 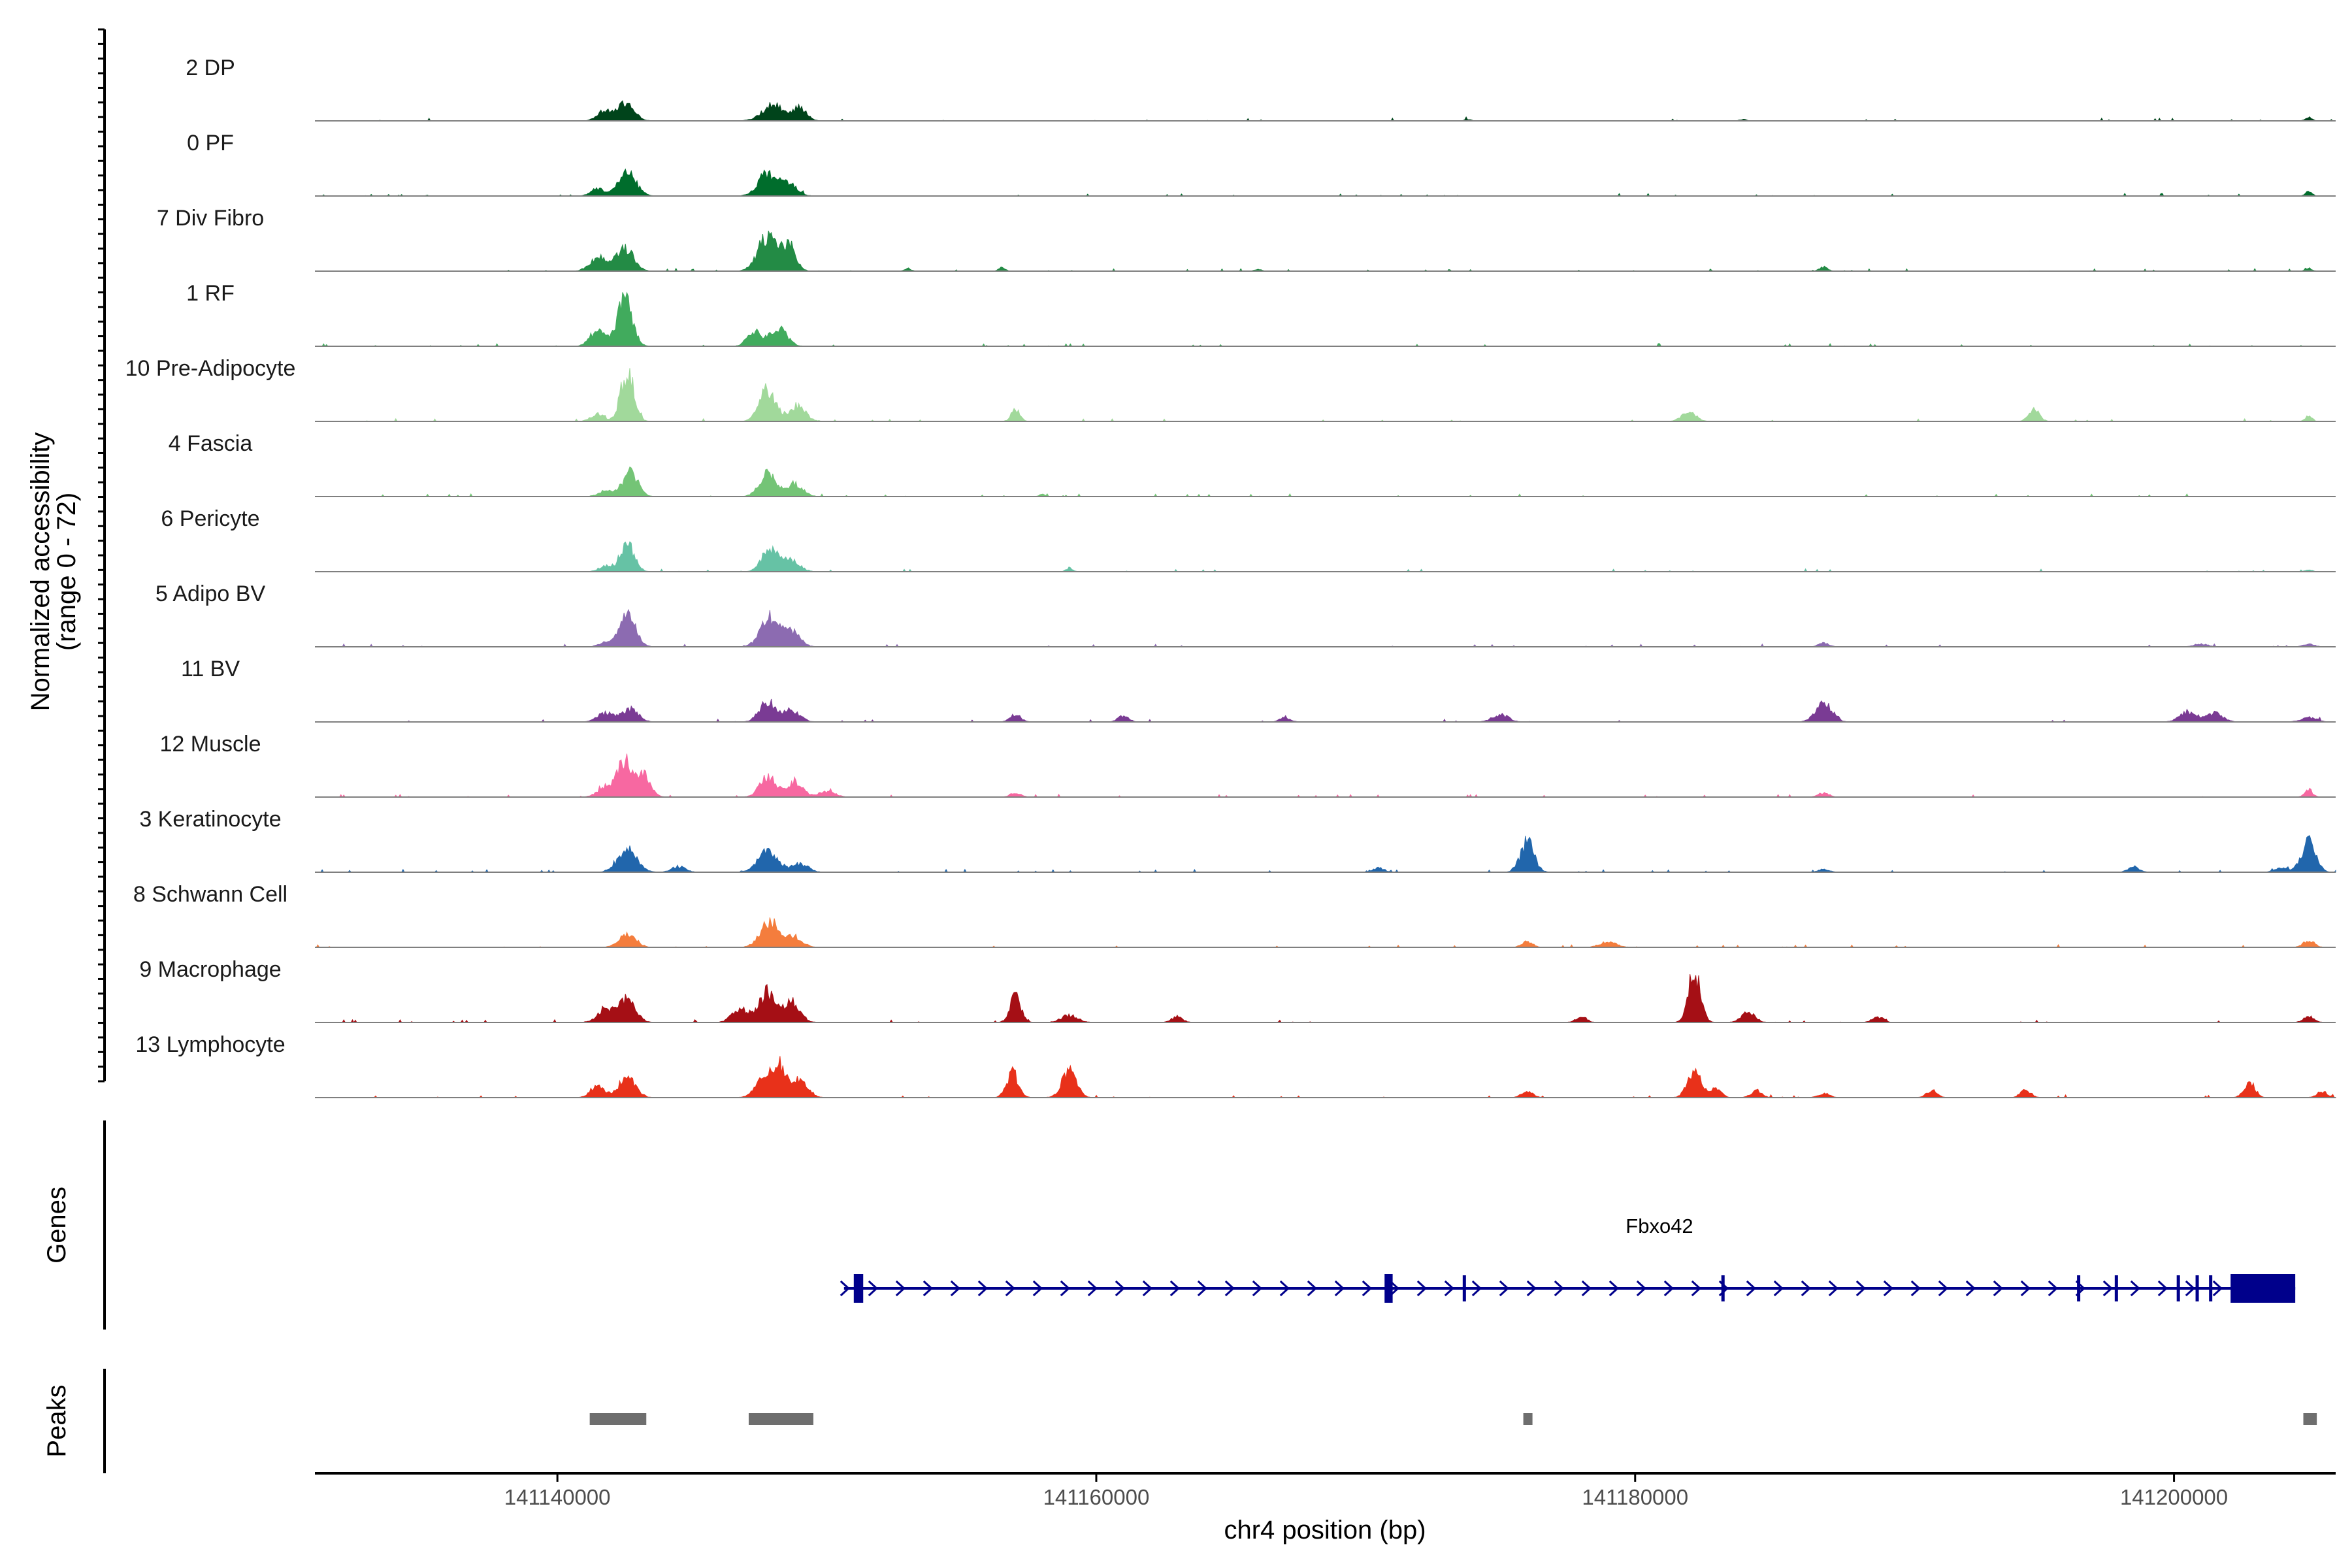 I want to click on x-tick-label: 141160000, so click(x=1096, y=1497).